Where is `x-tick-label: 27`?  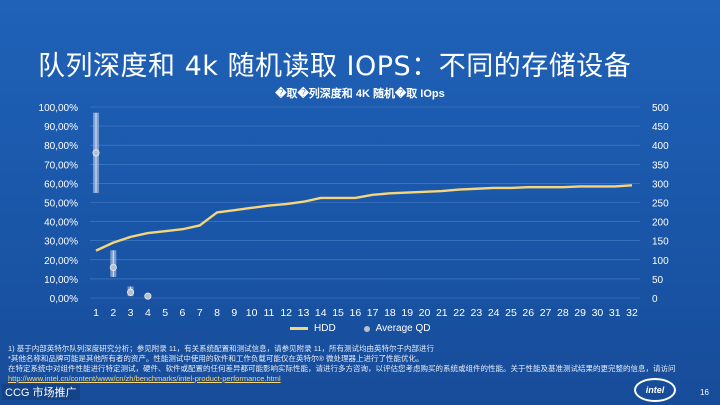
x-tick-label: 27 is located at coordinates (546, 313).